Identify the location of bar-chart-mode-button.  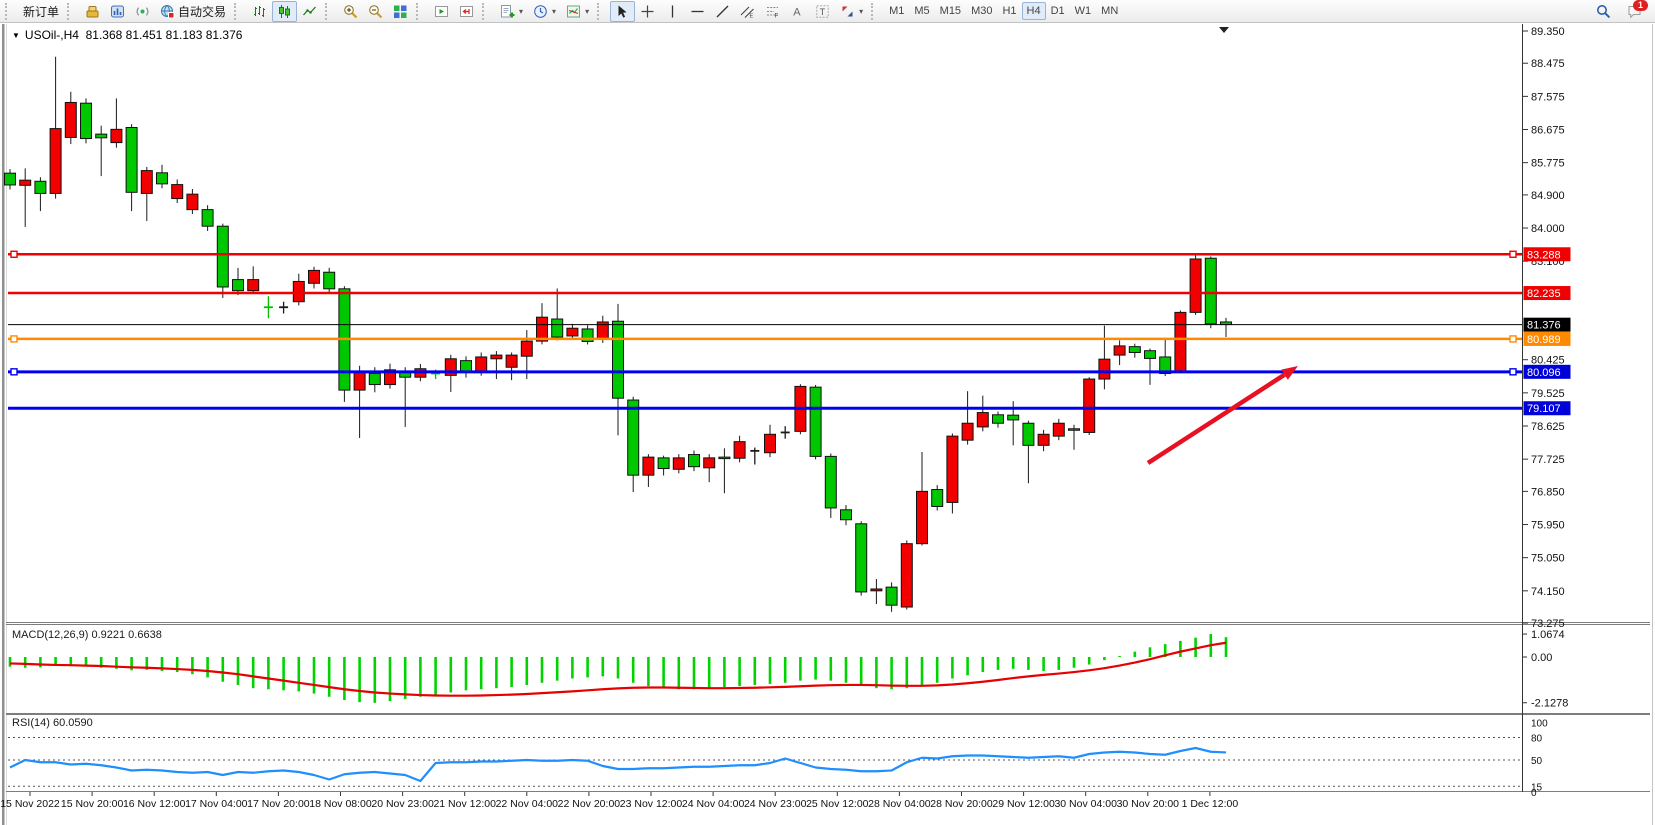
(259, 11).